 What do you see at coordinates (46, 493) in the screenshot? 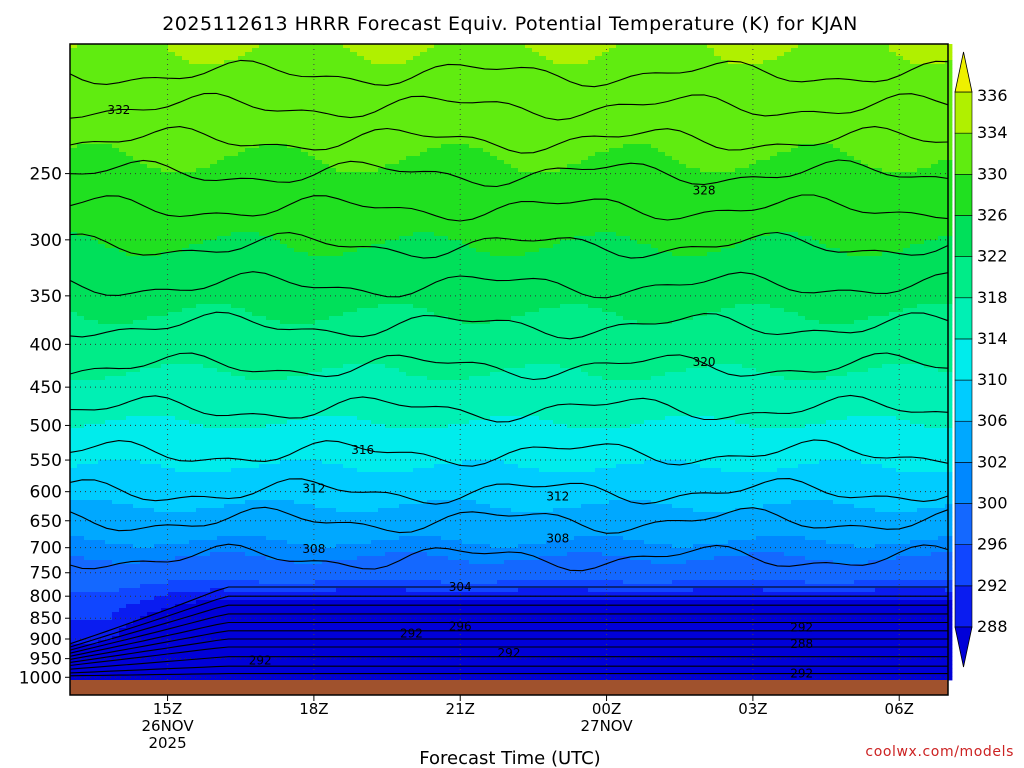
I see `y-tick-label: 600` at bounding box center [46, 493].